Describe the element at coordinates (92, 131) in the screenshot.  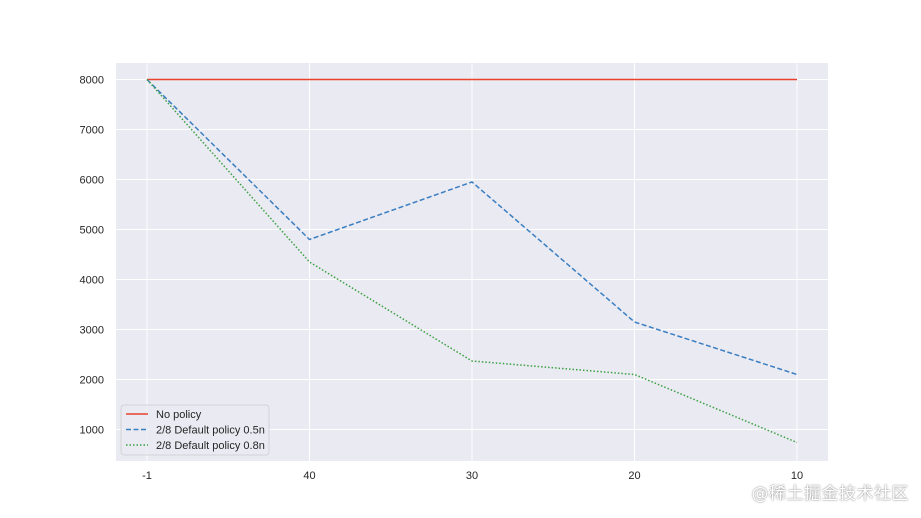
I see `y-tick-label: 7000` at that location.